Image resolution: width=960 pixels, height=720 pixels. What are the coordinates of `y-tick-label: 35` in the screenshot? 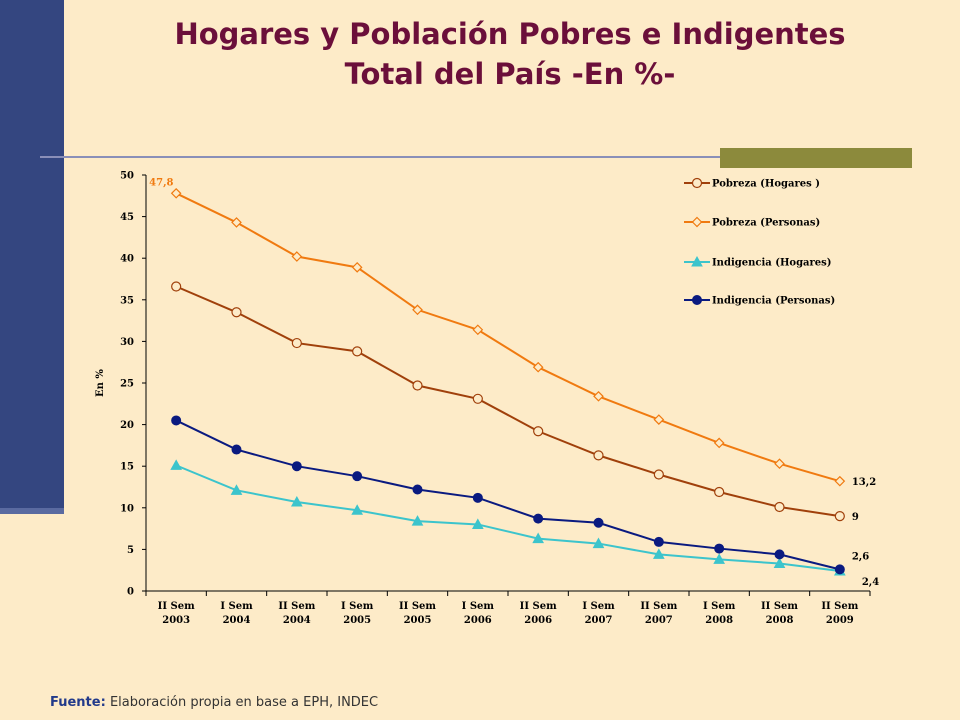 It's located at (127, 300).